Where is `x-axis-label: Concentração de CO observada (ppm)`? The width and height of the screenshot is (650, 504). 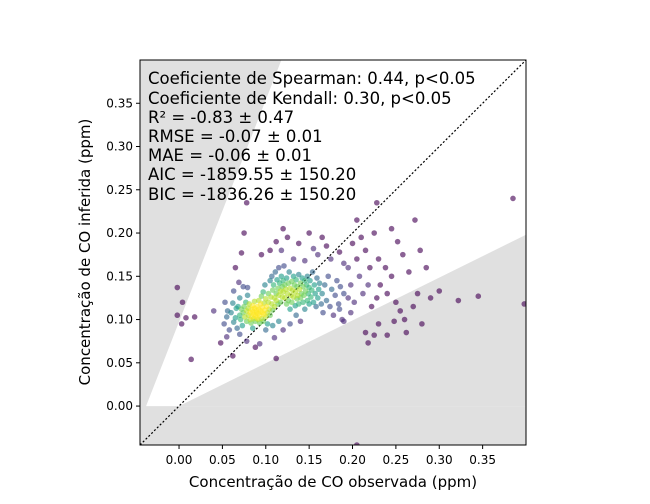
x-axis-label: Concentração de CO observada (ppm) is located at coordinates (333, 482).